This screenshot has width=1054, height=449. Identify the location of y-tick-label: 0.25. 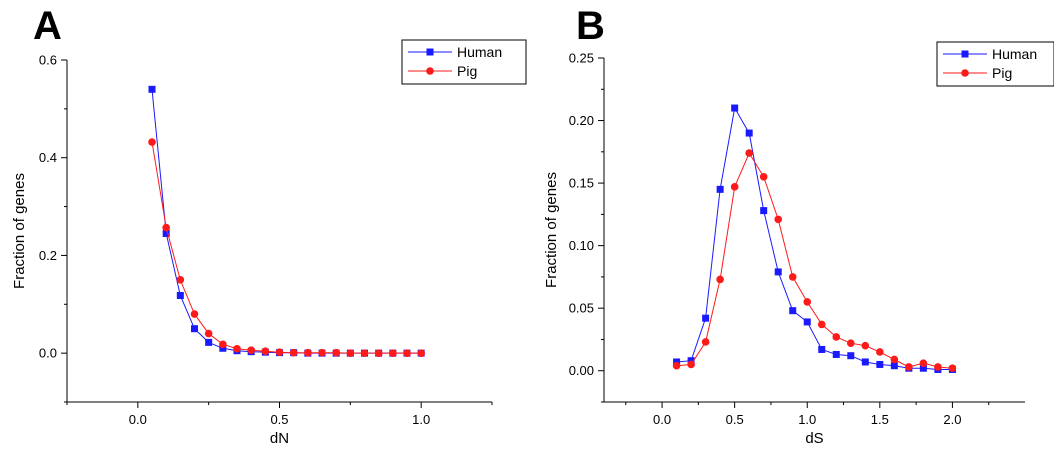
(581, 58).